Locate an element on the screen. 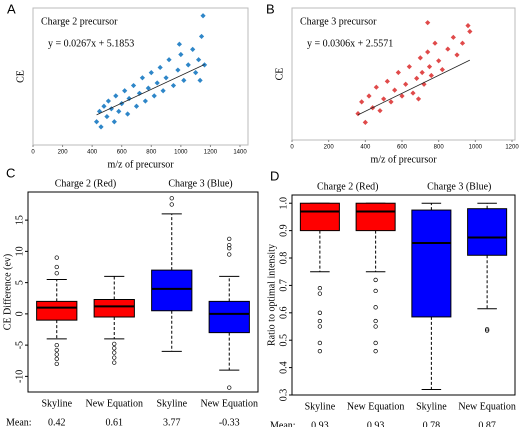 The height and width of the screenshot is (427, 520). plot-frame is located at coordinates (403, 74).